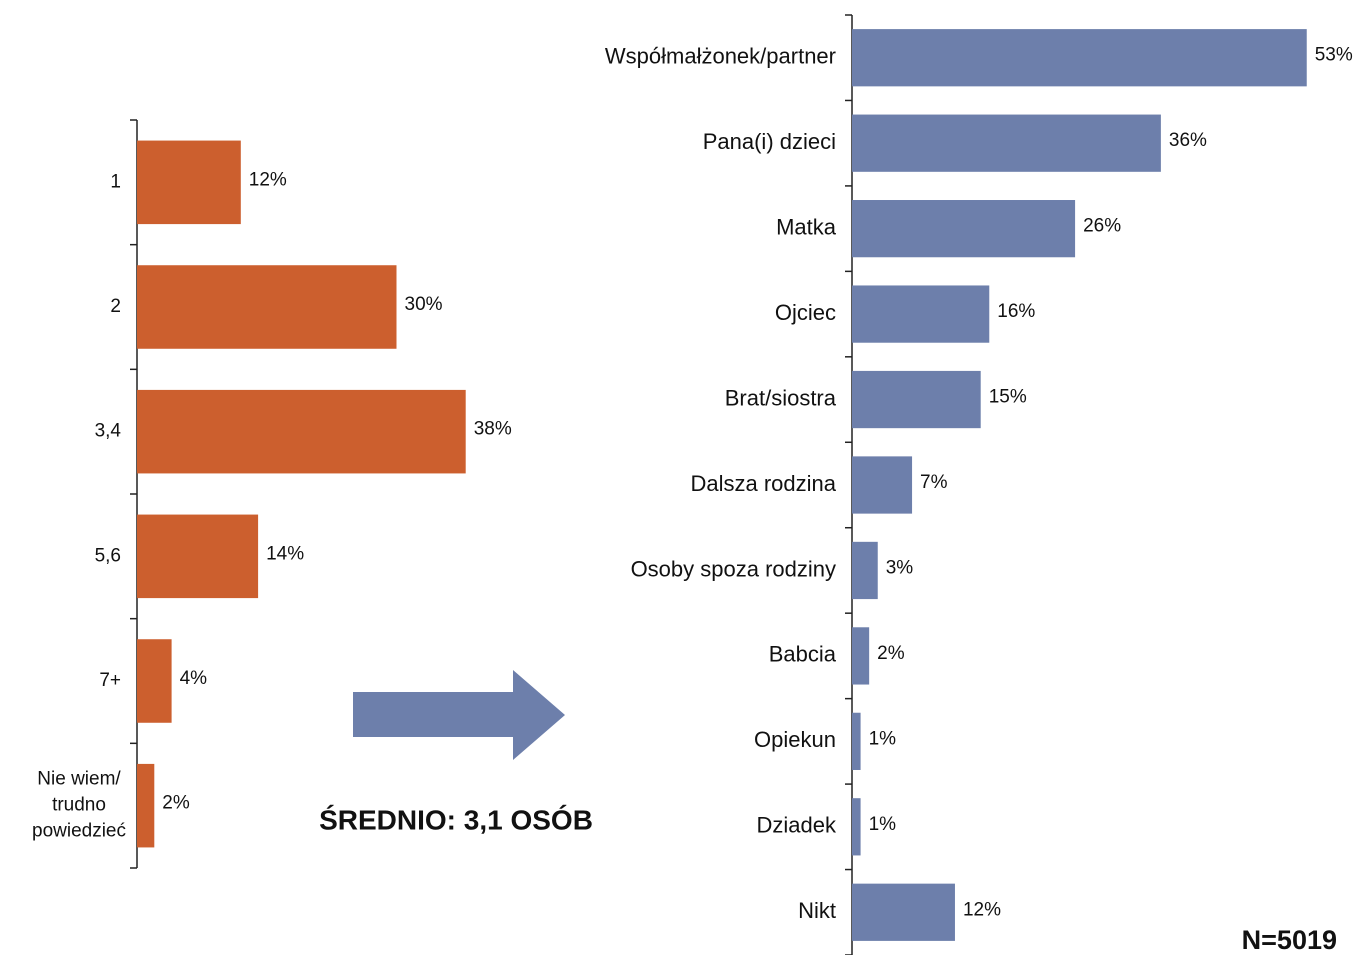 This screenshot has height=955, width=1357. Describe the element at coordinates (1188, 140) in the screenshot. I see `value-label: 36%` at that location.